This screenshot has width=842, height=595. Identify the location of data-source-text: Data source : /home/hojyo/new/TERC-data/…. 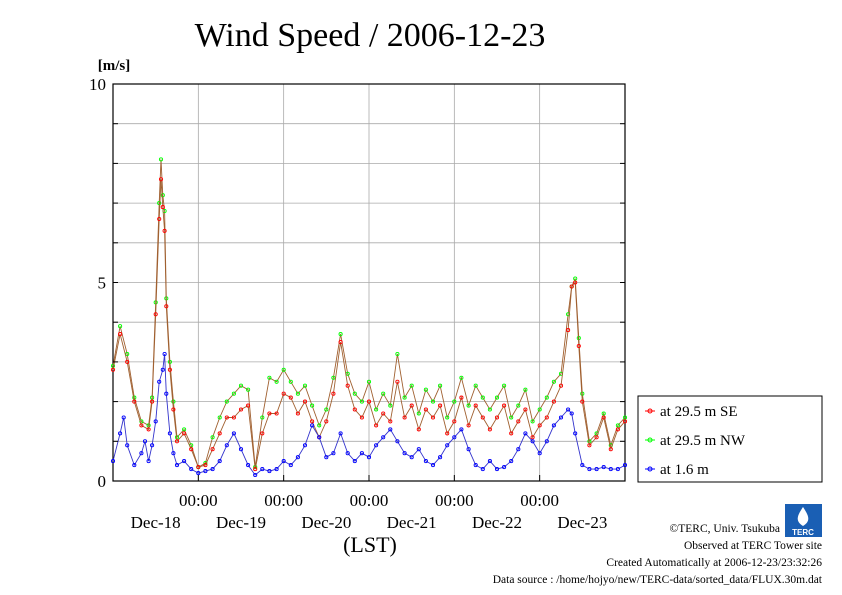
(658, 580).